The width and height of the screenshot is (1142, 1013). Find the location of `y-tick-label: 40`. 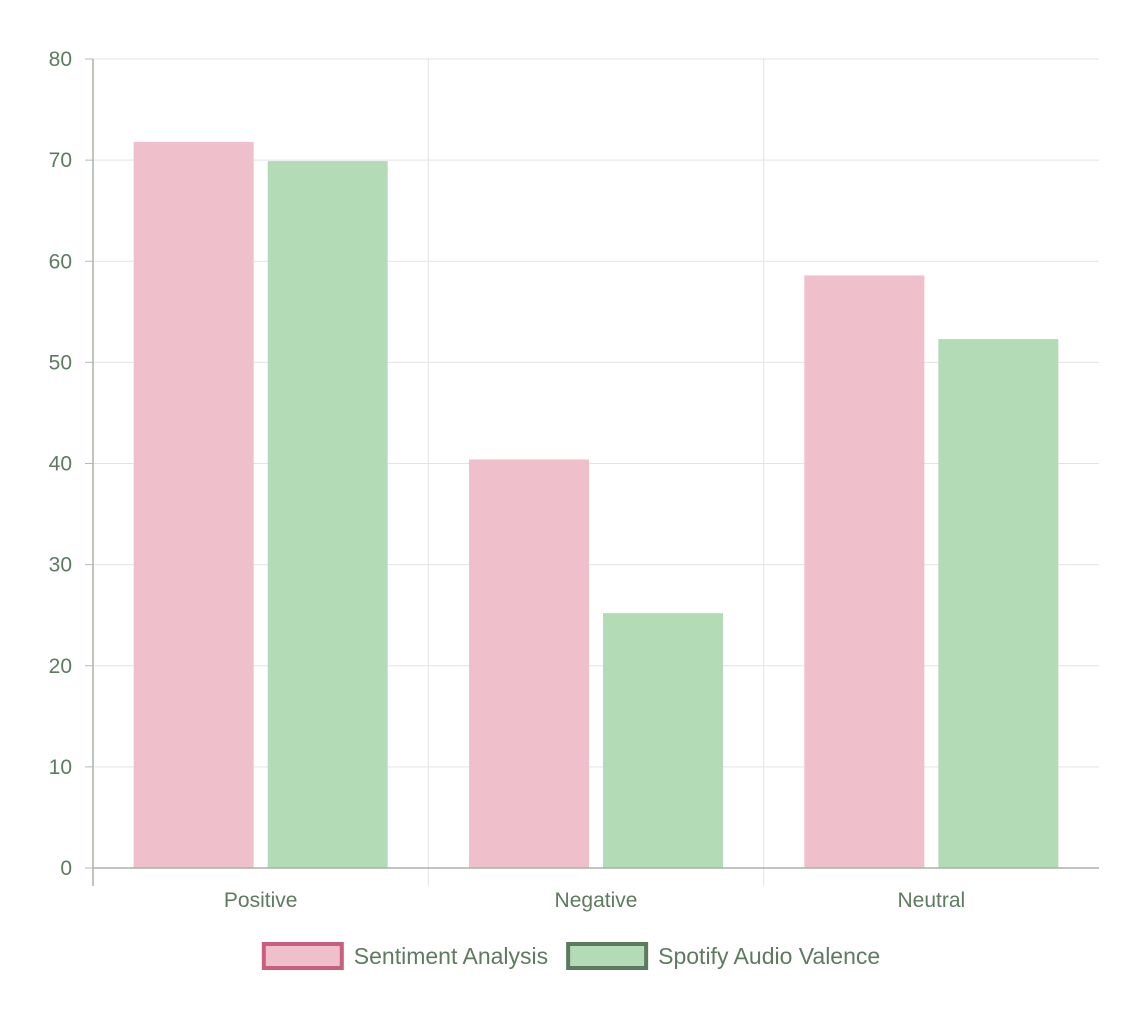

y-tick-label: 40 is located at coordinates (60, 464).